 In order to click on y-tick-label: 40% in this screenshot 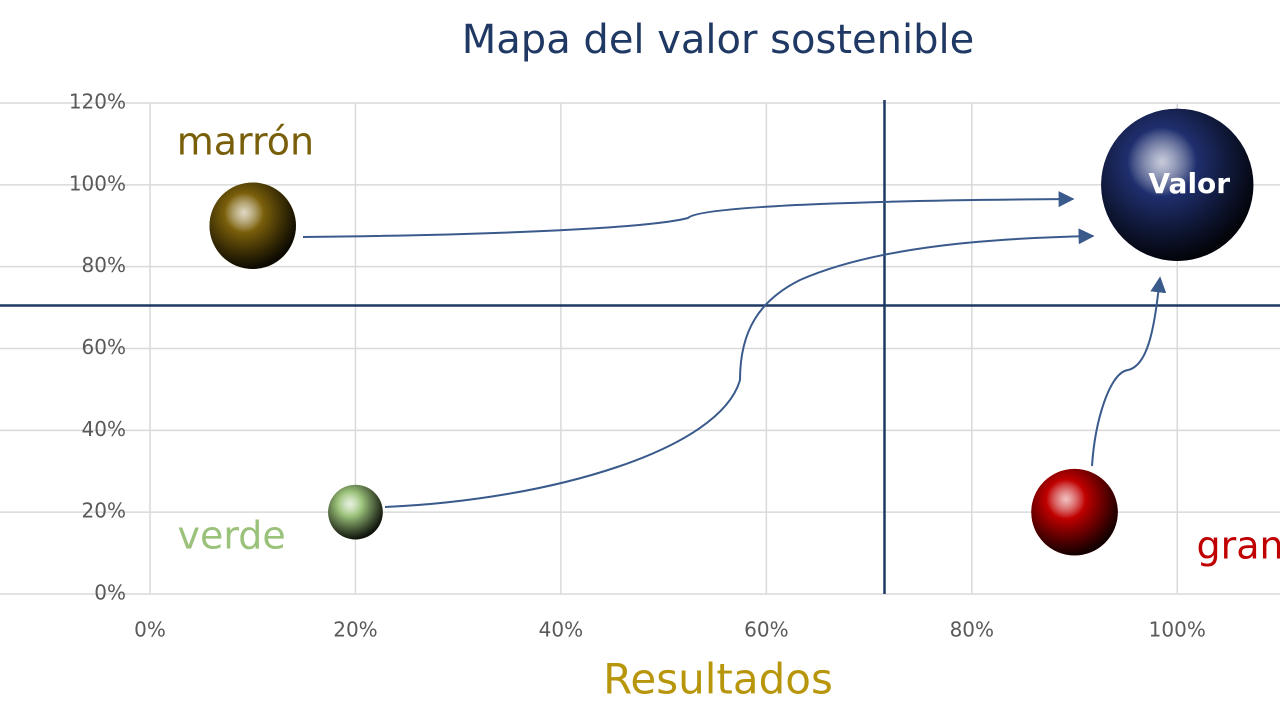, I will do `click(104, 429)`.